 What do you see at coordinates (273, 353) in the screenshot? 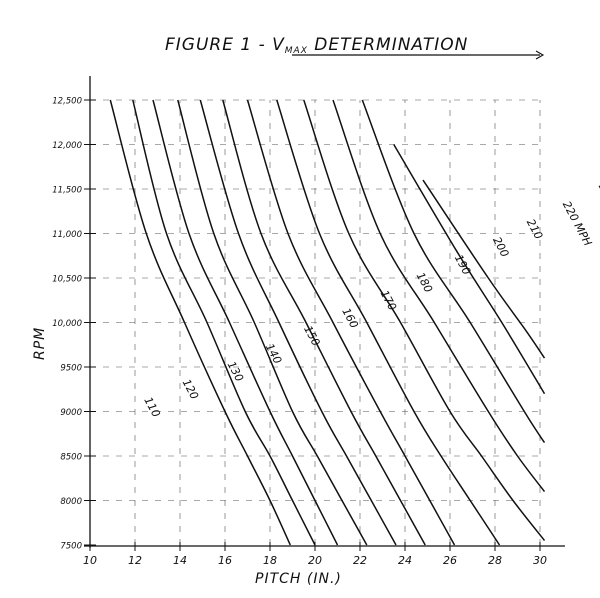
I see `curve-label: 140` at bounding box center [273, 353].